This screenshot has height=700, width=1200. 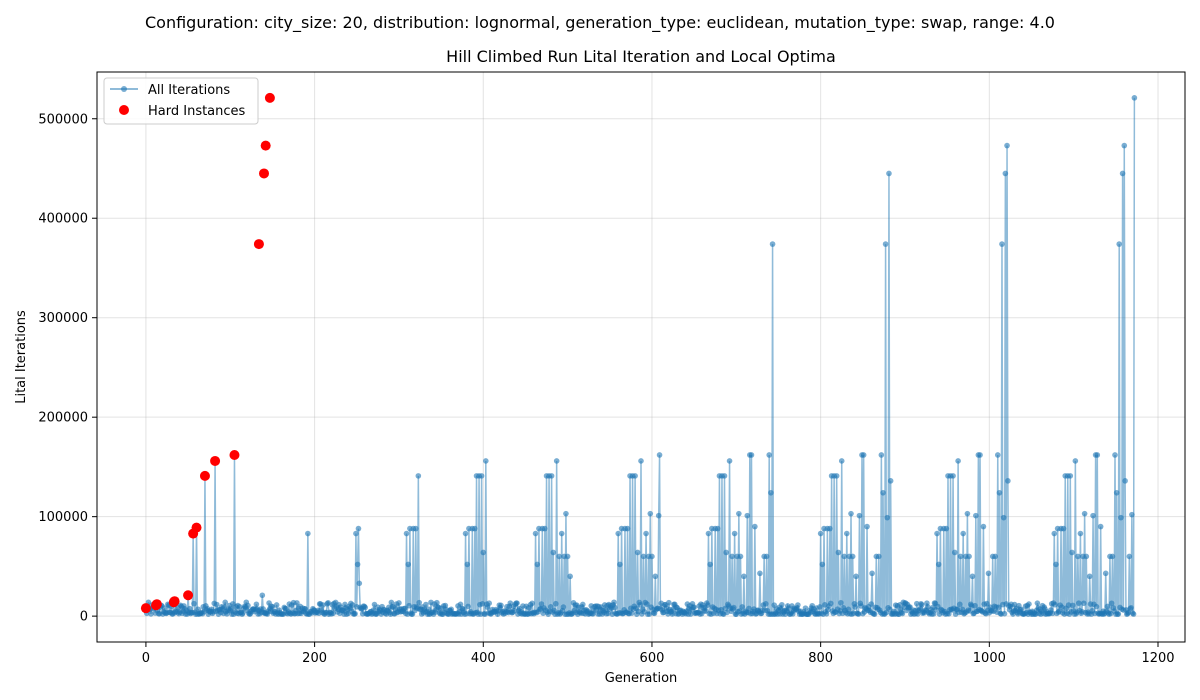 I want to click on legend-marker-hard-instances, so click(x=124, y=110).